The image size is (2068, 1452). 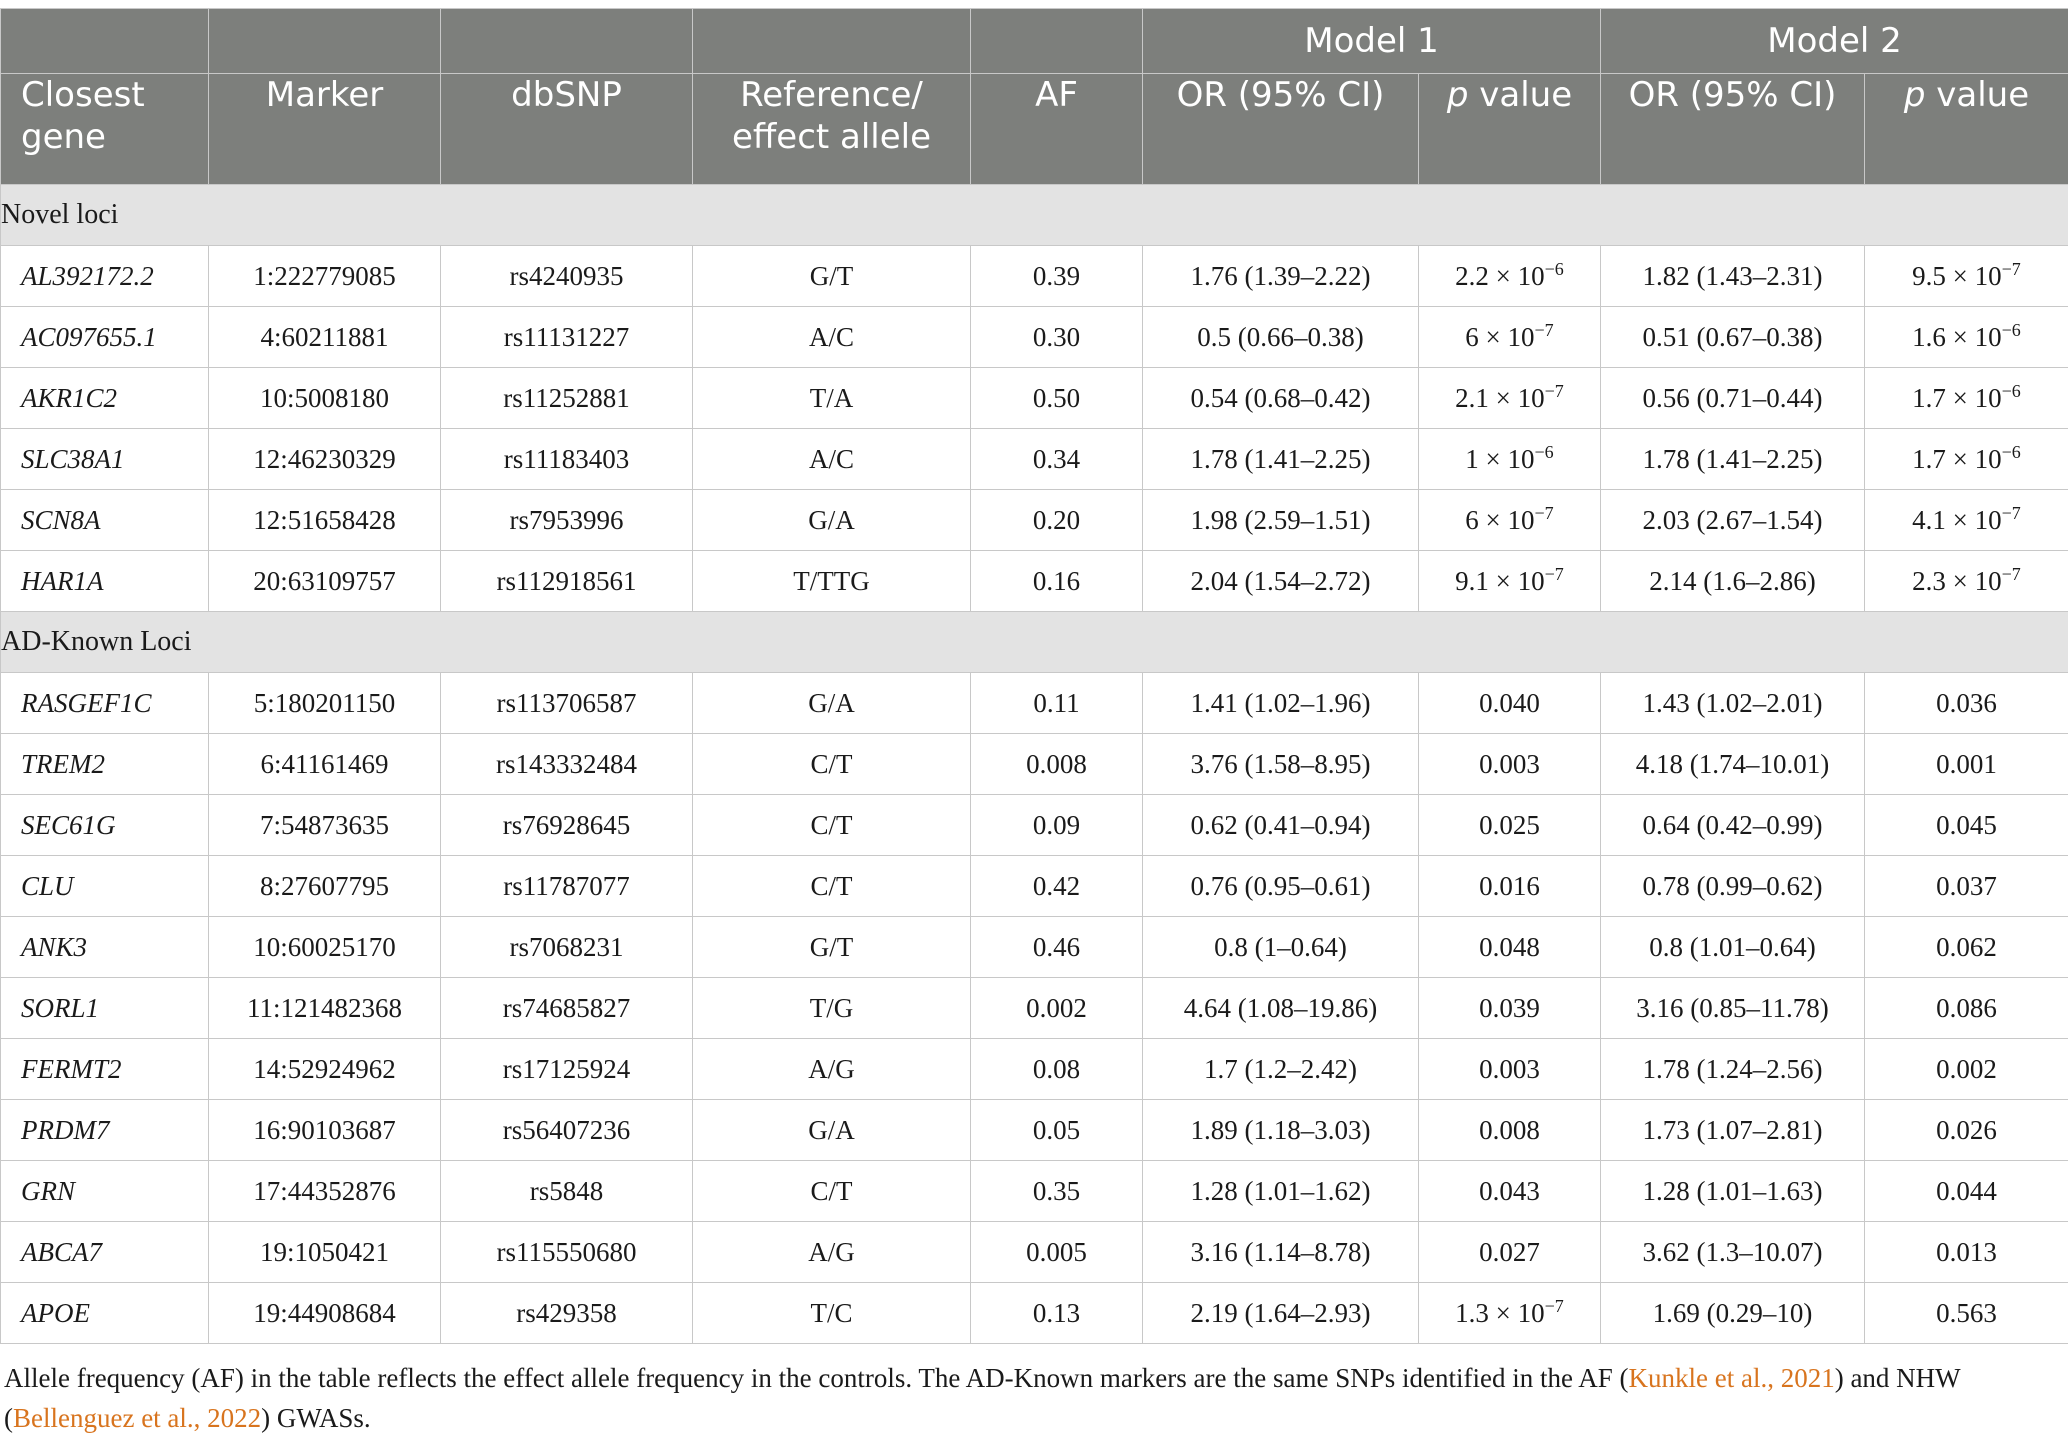 What do you see at coordinates (1509, 398) in the screenshot?
I see `p-value-model-1-cell: 2.1 × 10⁻⁷` at bounding box center [1509, 398].